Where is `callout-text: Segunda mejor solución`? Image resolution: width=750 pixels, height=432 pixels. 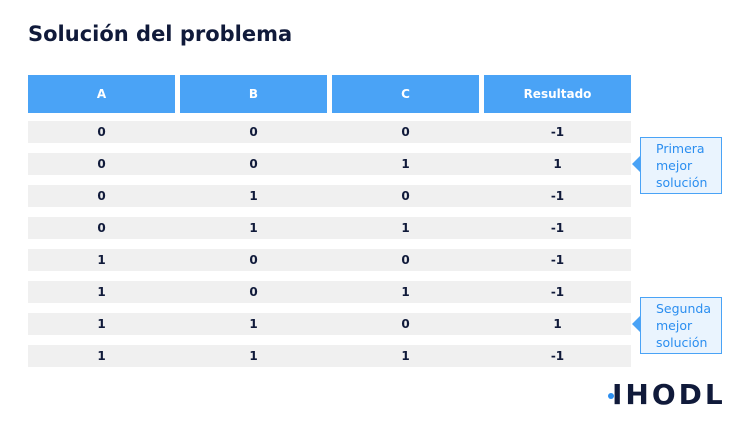 callout-text: Segunda mejor solución is located at coordinates (683, 325).